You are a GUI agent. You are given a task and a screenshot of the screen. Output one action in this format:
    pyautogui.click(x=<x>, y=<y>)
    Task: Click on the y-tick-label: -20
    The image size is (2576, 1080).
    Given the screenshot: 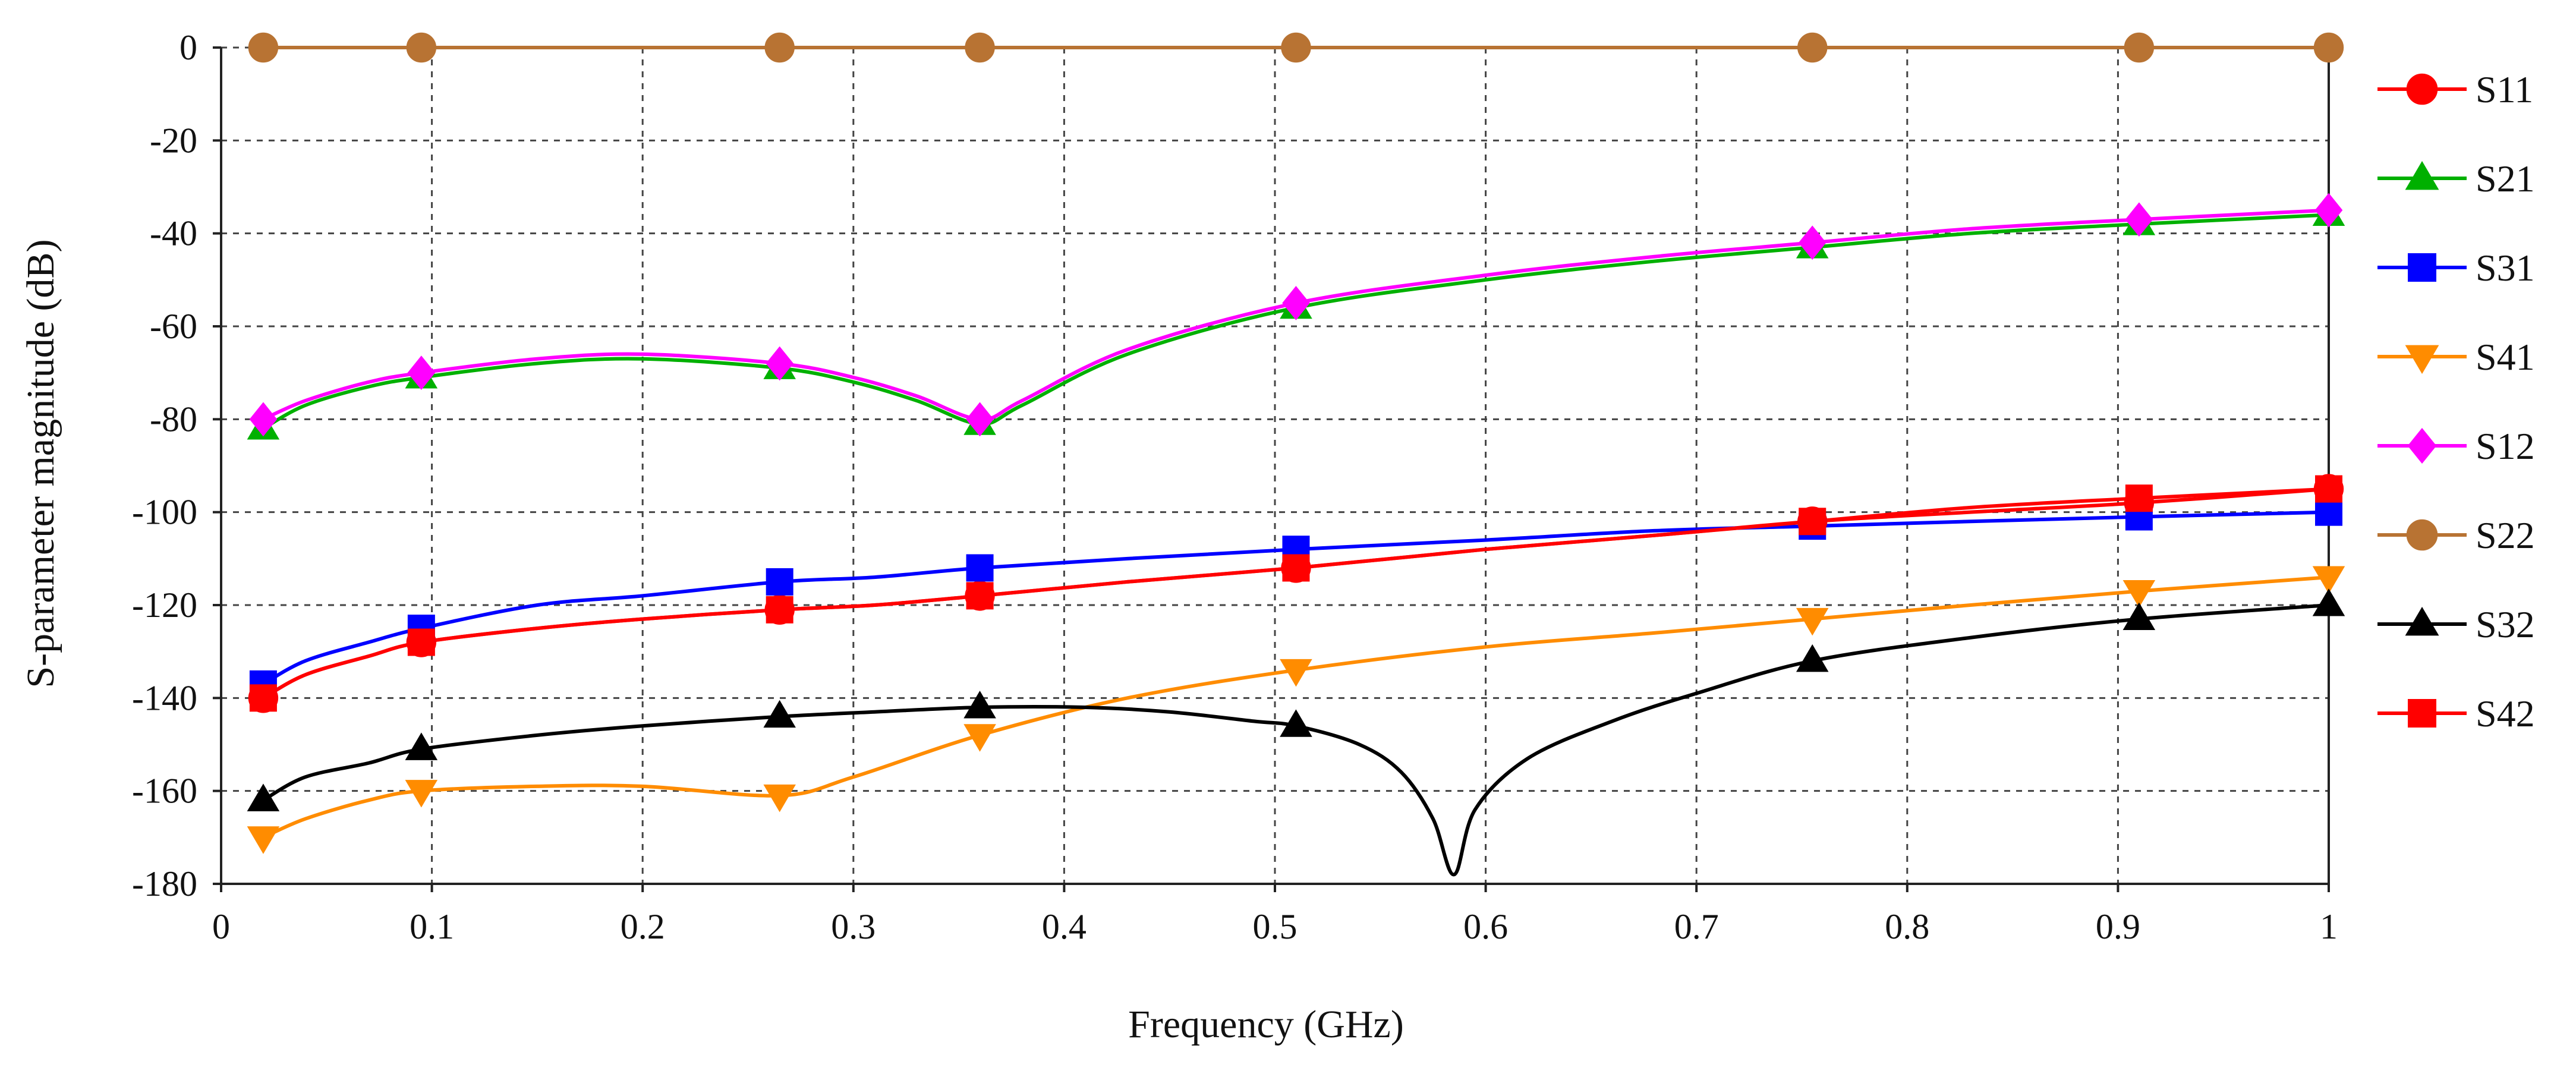 What is the action you would take?
    pyautogui.click(x=173, y=140)
    